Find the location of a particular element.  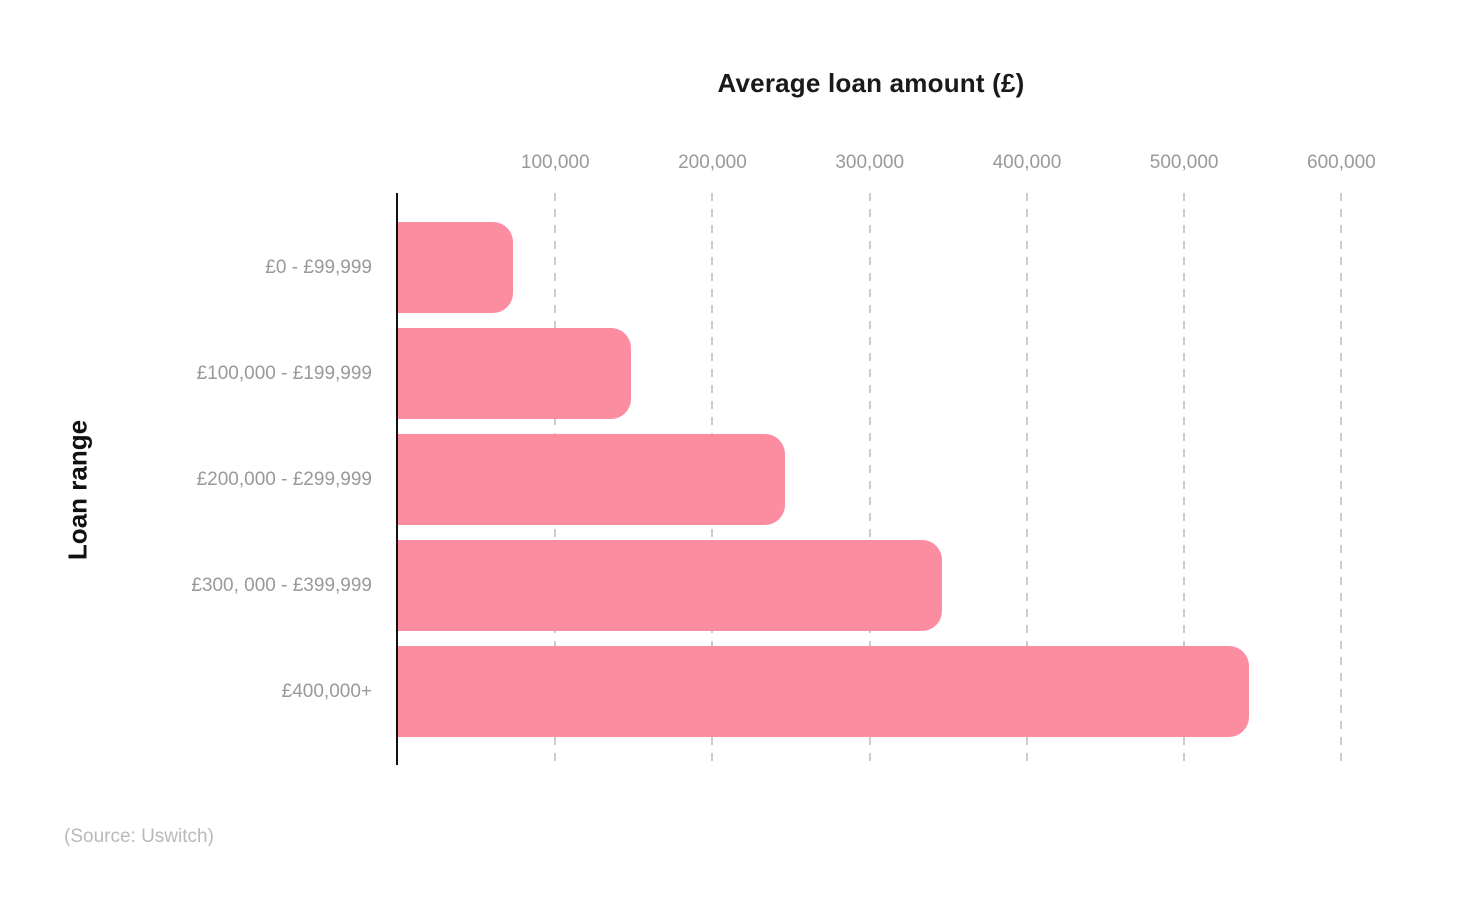

y-axis-line is located at coordinates (397, 479).